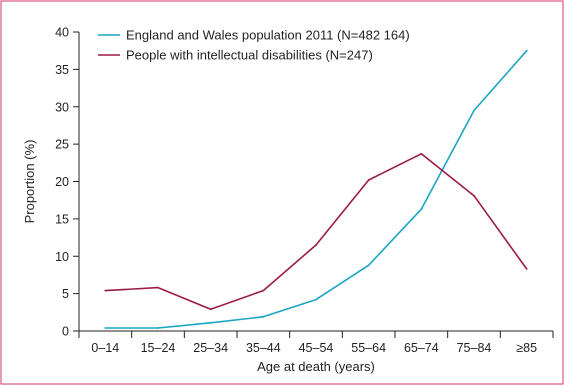  I want to click on x-tick-label: 45–54, so click(316, 348).